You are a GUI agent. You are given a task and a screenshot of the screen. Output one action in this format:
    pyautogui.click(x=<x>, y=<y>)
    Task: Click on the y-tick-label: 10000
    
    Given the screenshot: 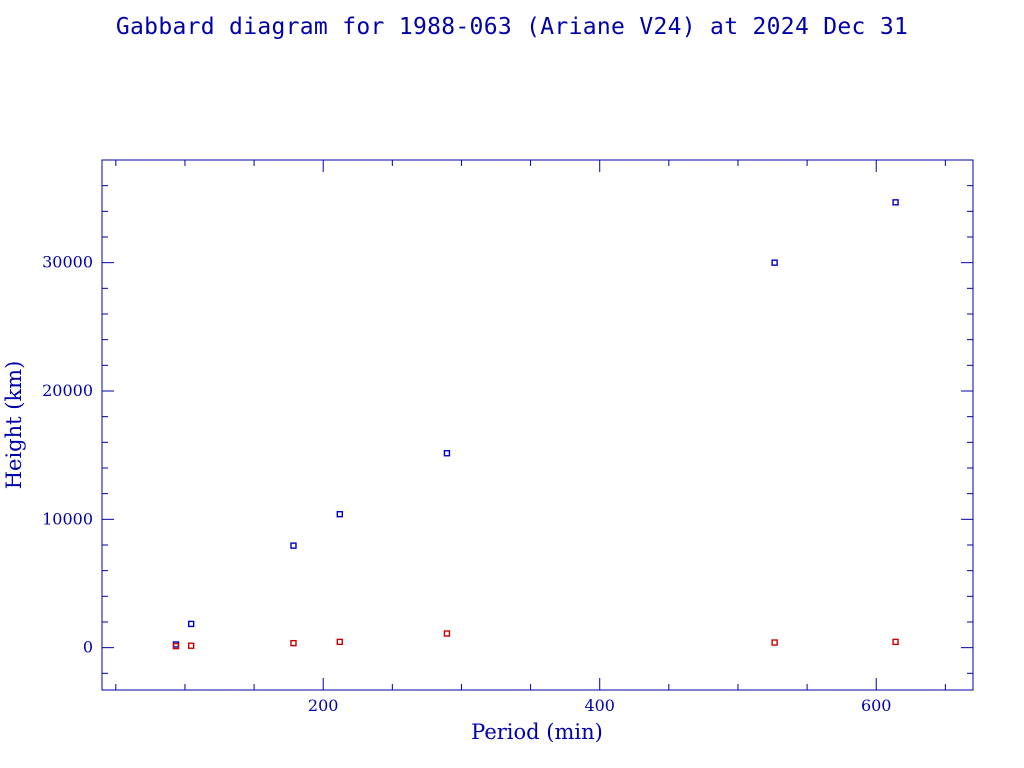 What is the action you would take?
    pyautogui.click(x=67, y=518)
    